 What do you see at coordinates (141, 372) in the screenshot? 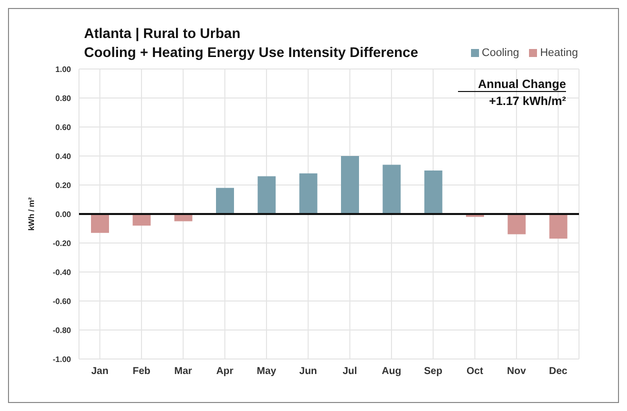
I see `x-tick-label: Feb` at bounding box center [141, 372].